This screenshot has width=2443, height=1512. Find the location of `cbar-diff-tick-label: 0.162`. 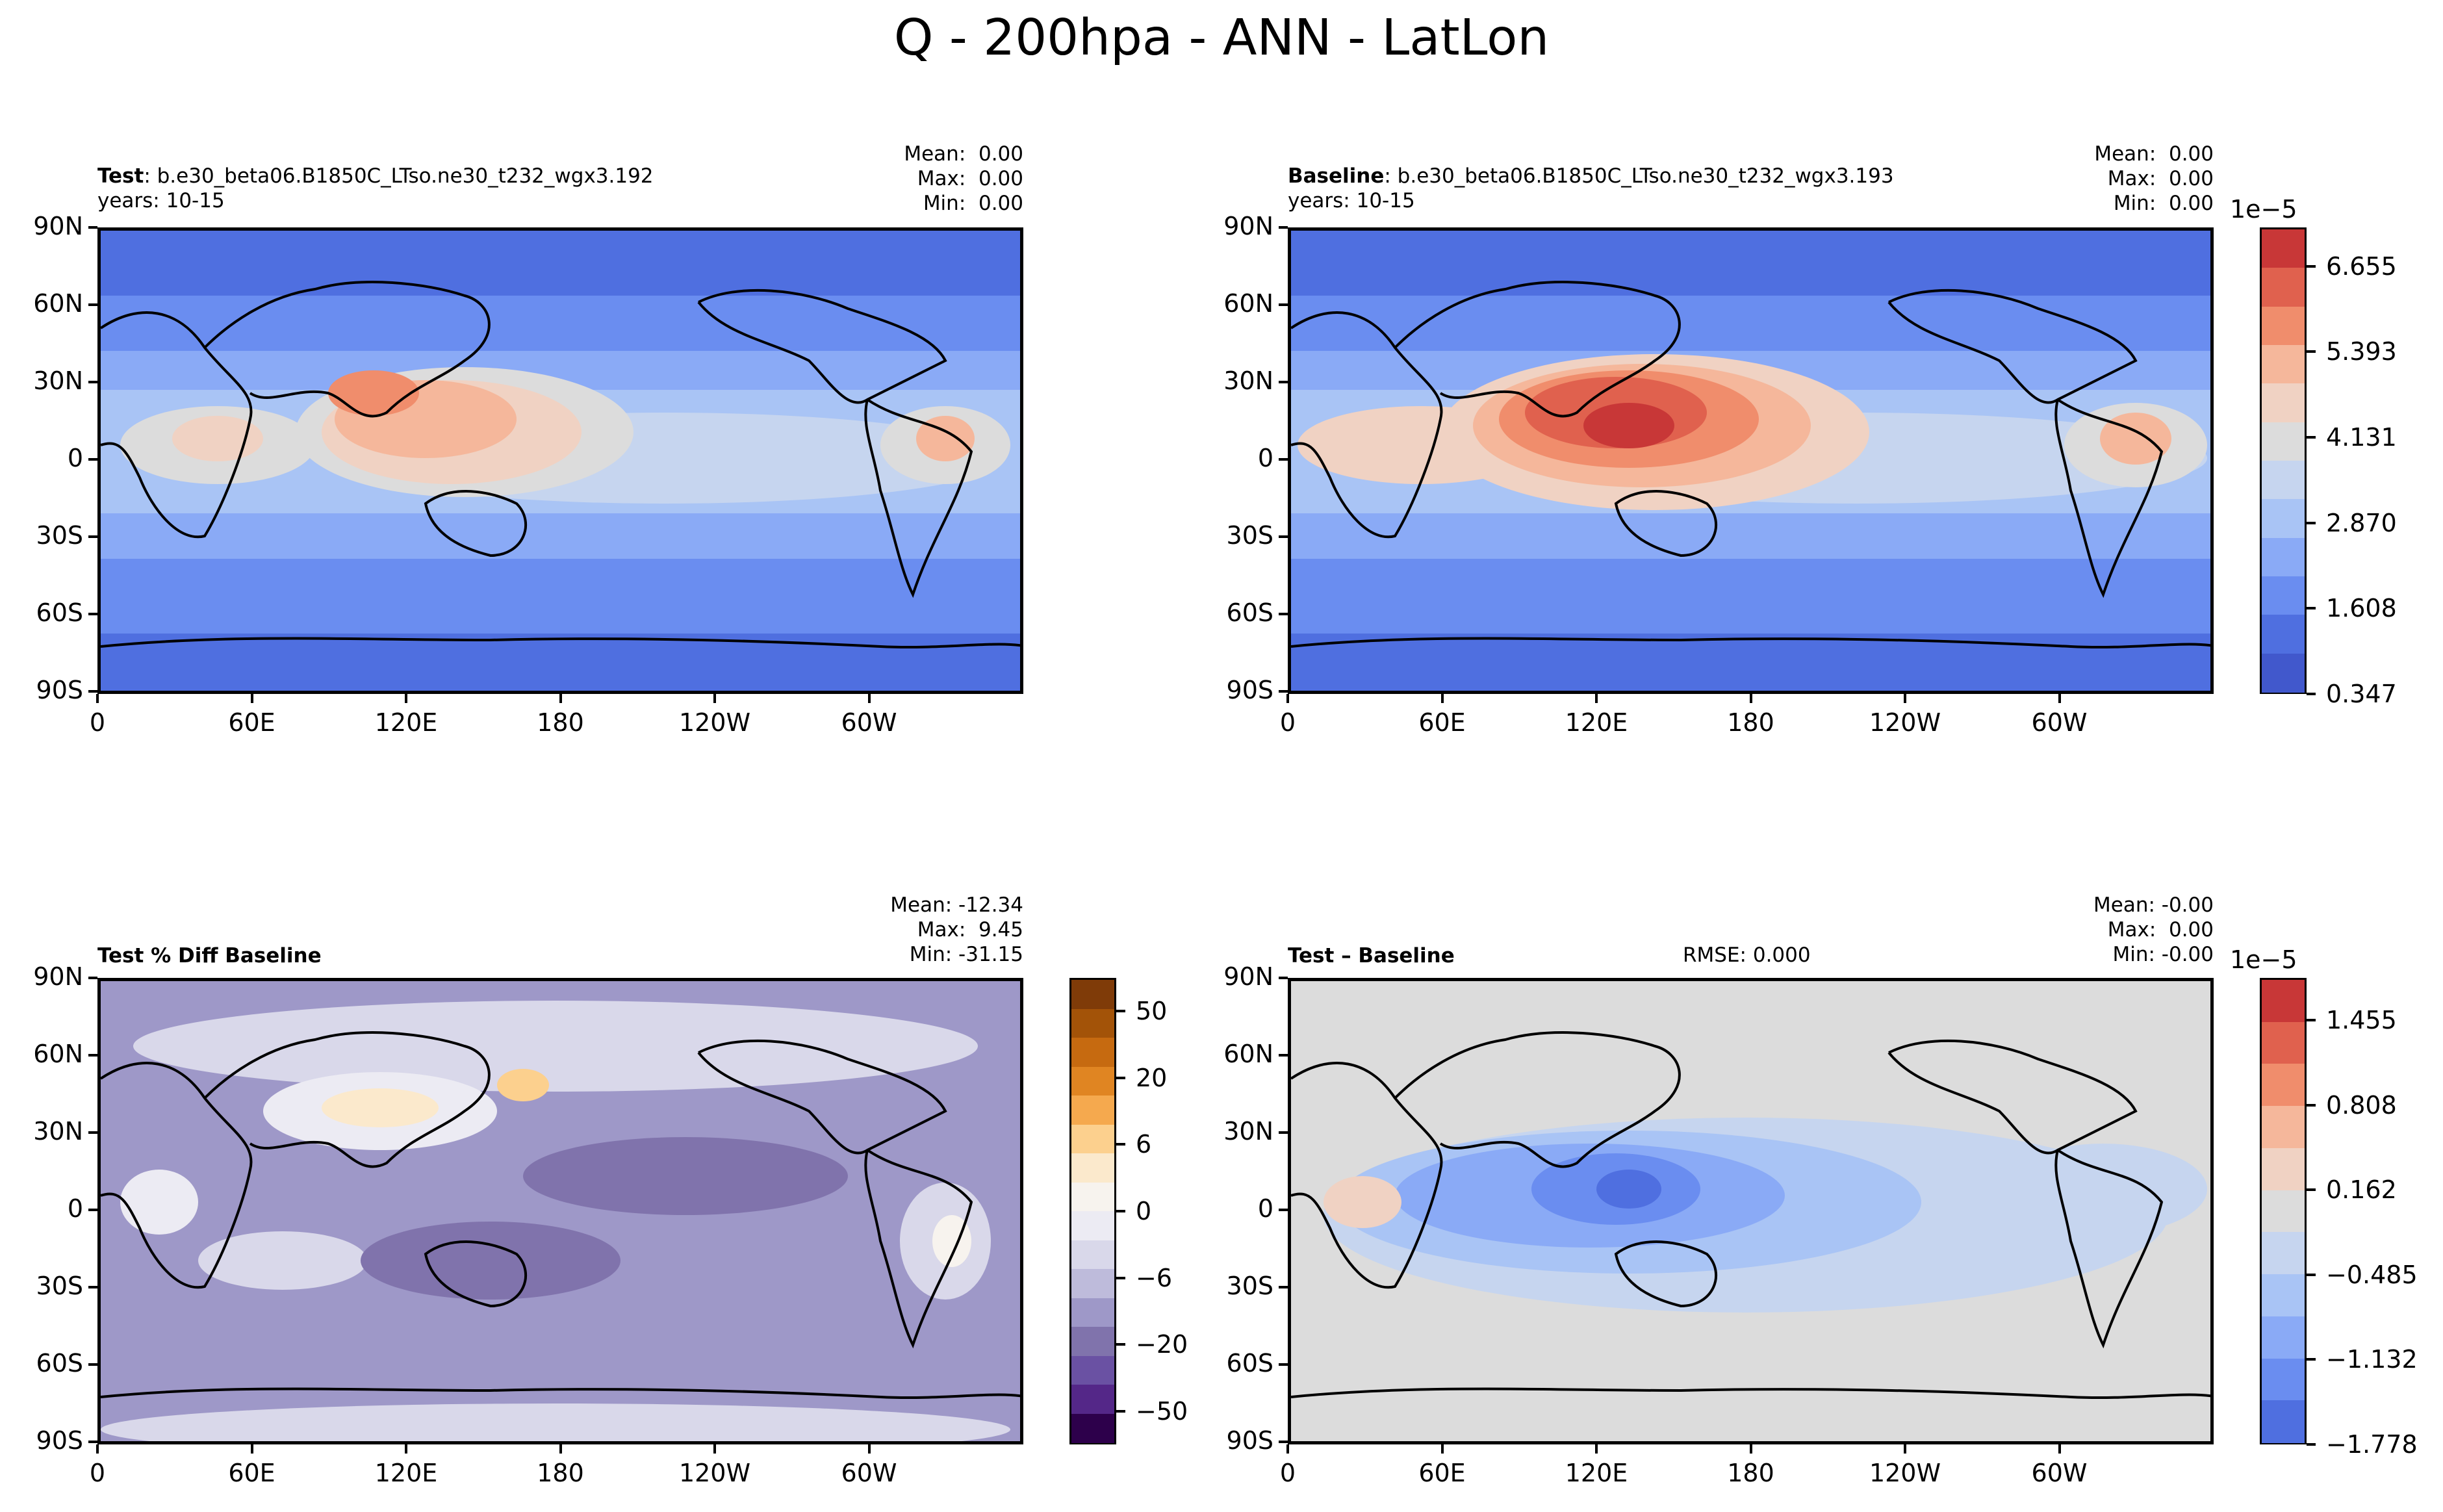

cbar-diff-tick-label: 0.162 is located at coordinates (2361, 1190).